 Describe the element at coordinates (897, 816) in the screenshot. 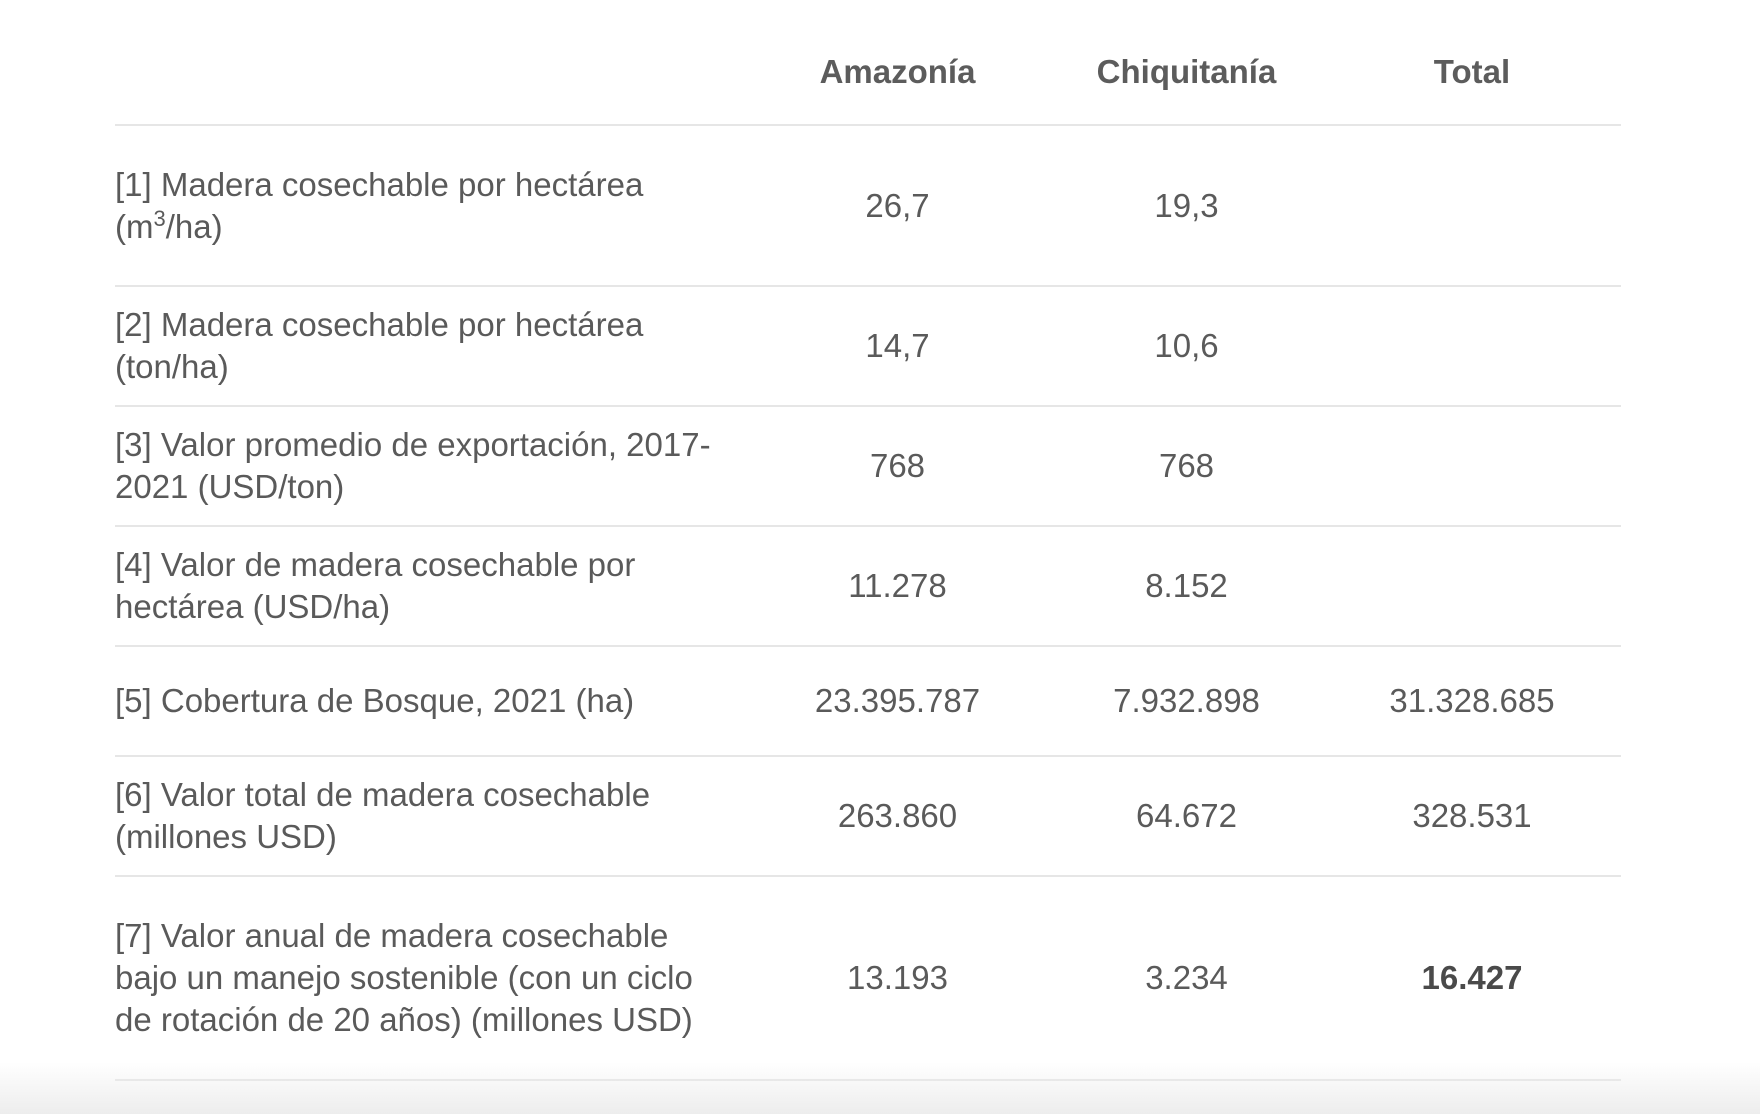

I see `cell-amazonia: 263.860` at that location.